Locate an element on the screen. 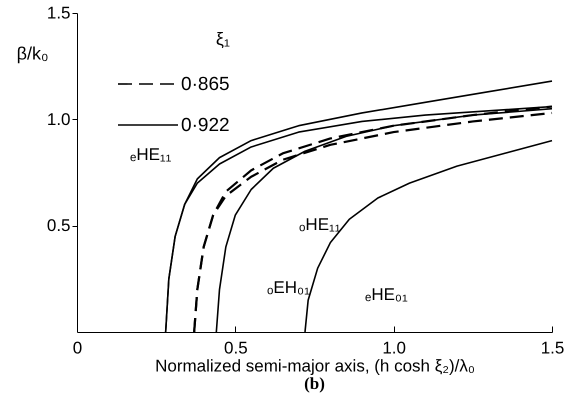 The width and height of the screenshot is (576, 404). annotation: ₒHE₁₁ is located at coordinates (320, 224).